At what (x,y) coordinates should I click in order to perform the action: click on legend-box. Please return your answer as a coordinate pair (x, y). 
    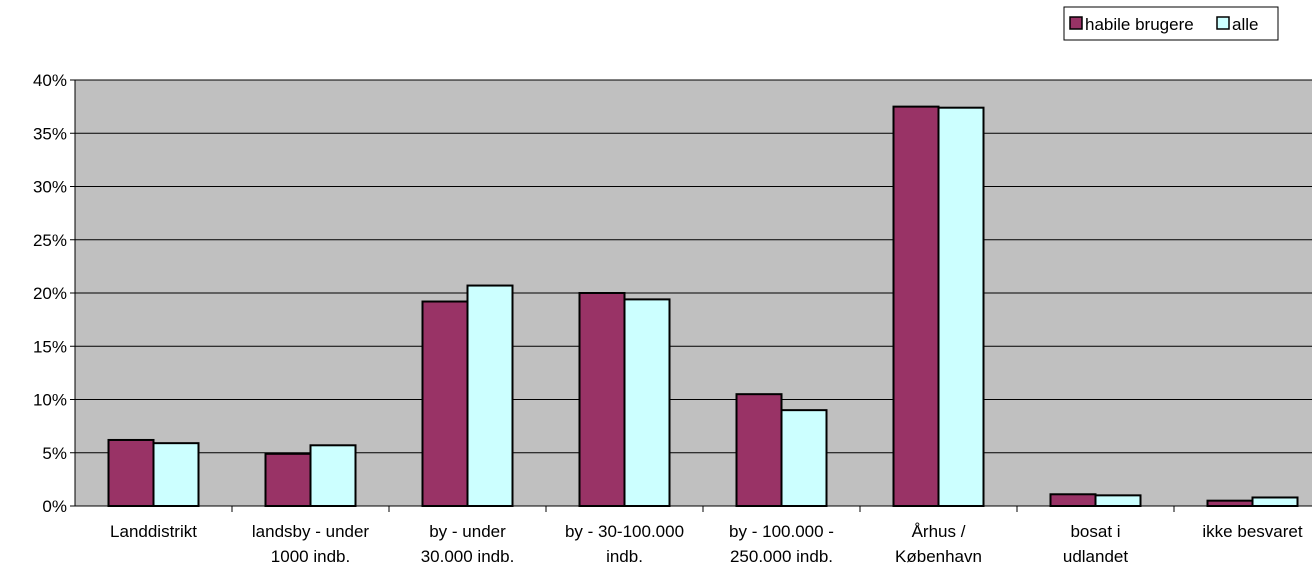
    Looking at the image, I should click on (1171, 23).